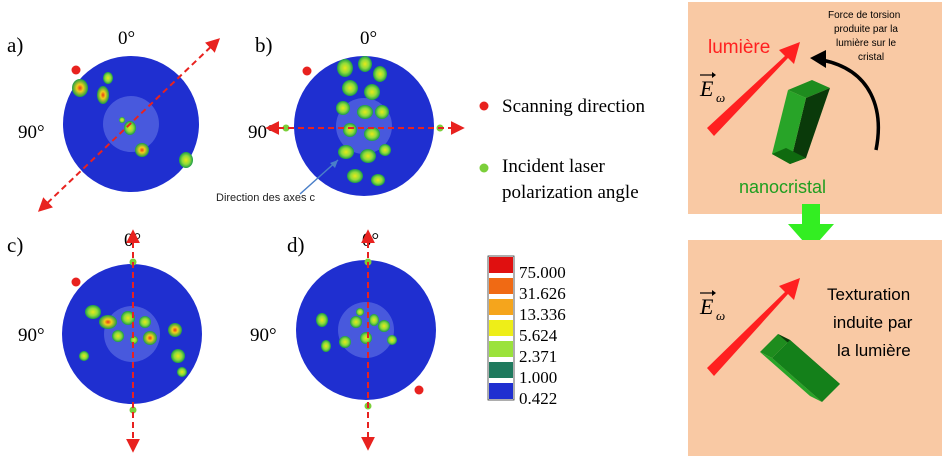 The height and width of the screenshot is (469, 945). Describe the element at coordinates (538, 377) in the screenshot. I see `colorbar-value-5: 1.000` at that location.